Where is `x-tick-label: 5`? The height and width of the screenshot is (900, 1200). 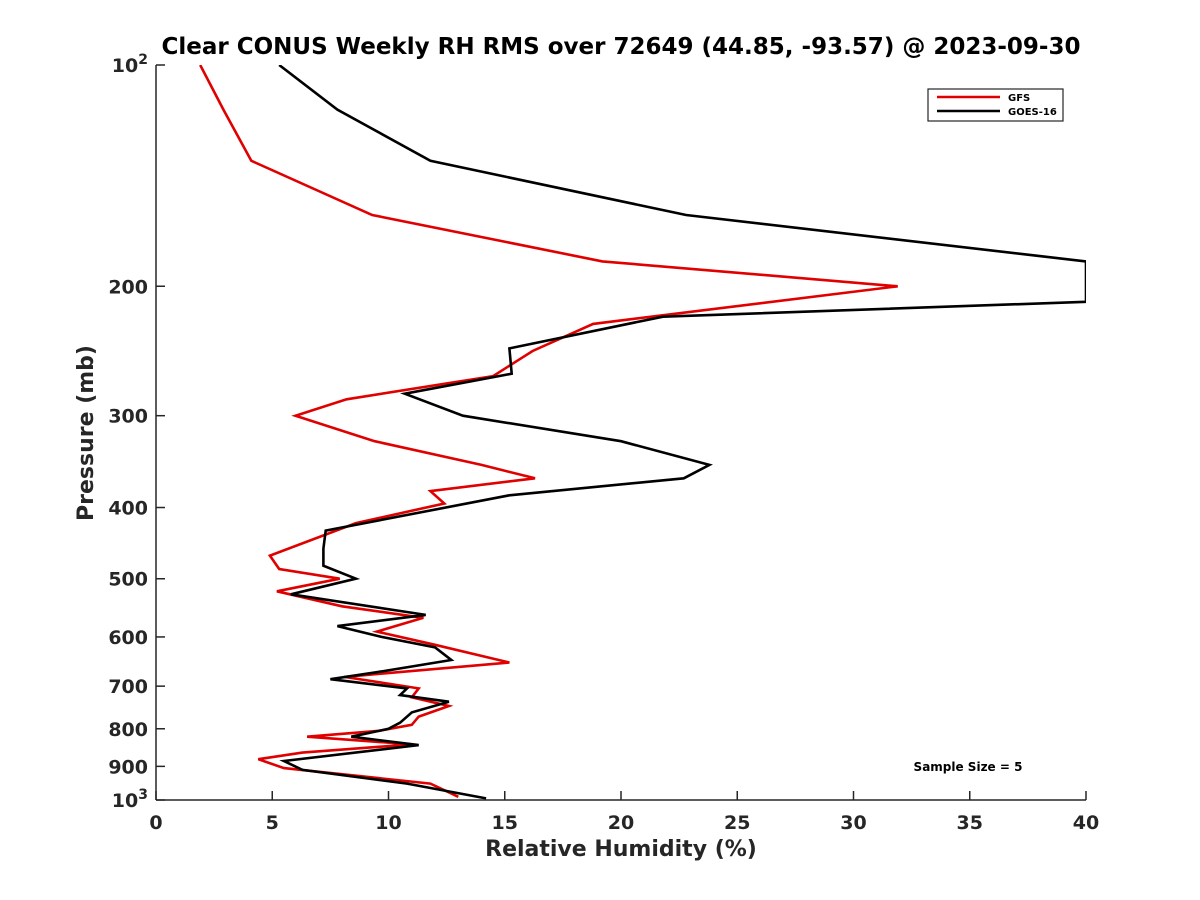 x-tick-label: 5 is located at coordinates (272, 823).